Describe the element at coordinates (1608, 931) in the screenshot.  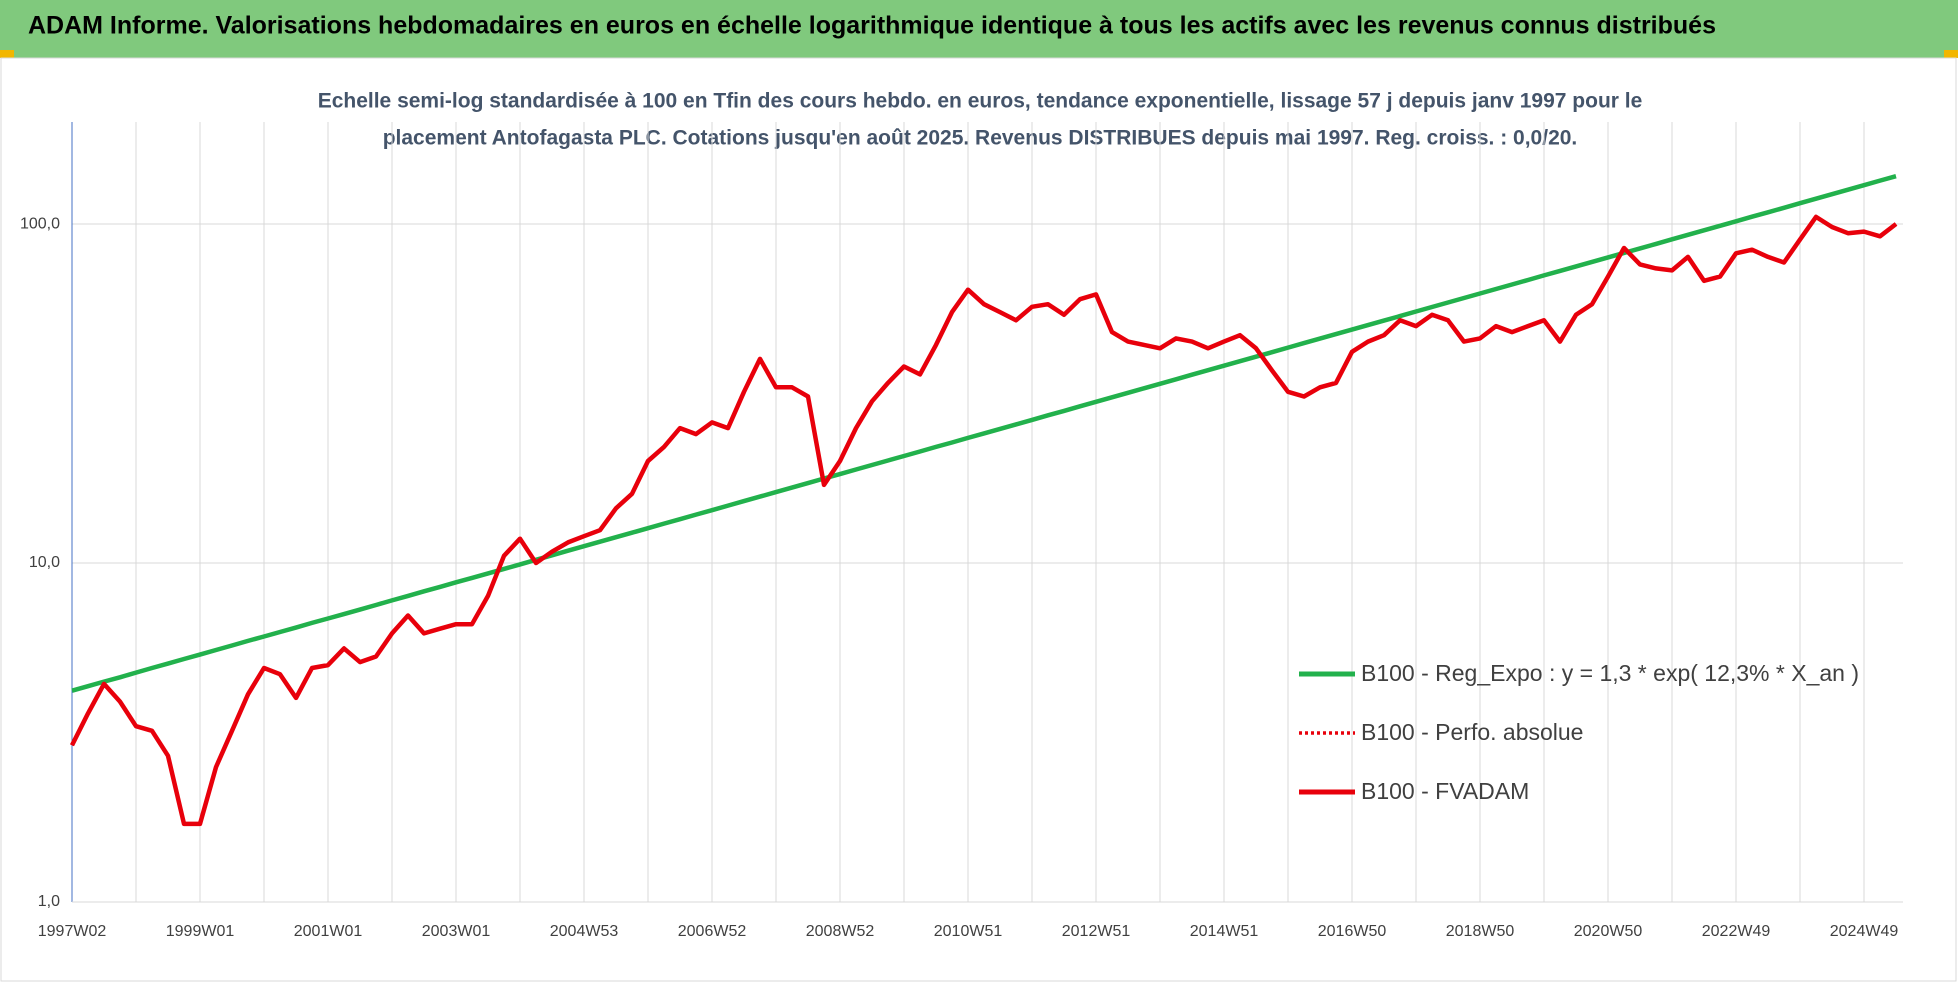
I see `x-tick-label: 2020W50` at that location.